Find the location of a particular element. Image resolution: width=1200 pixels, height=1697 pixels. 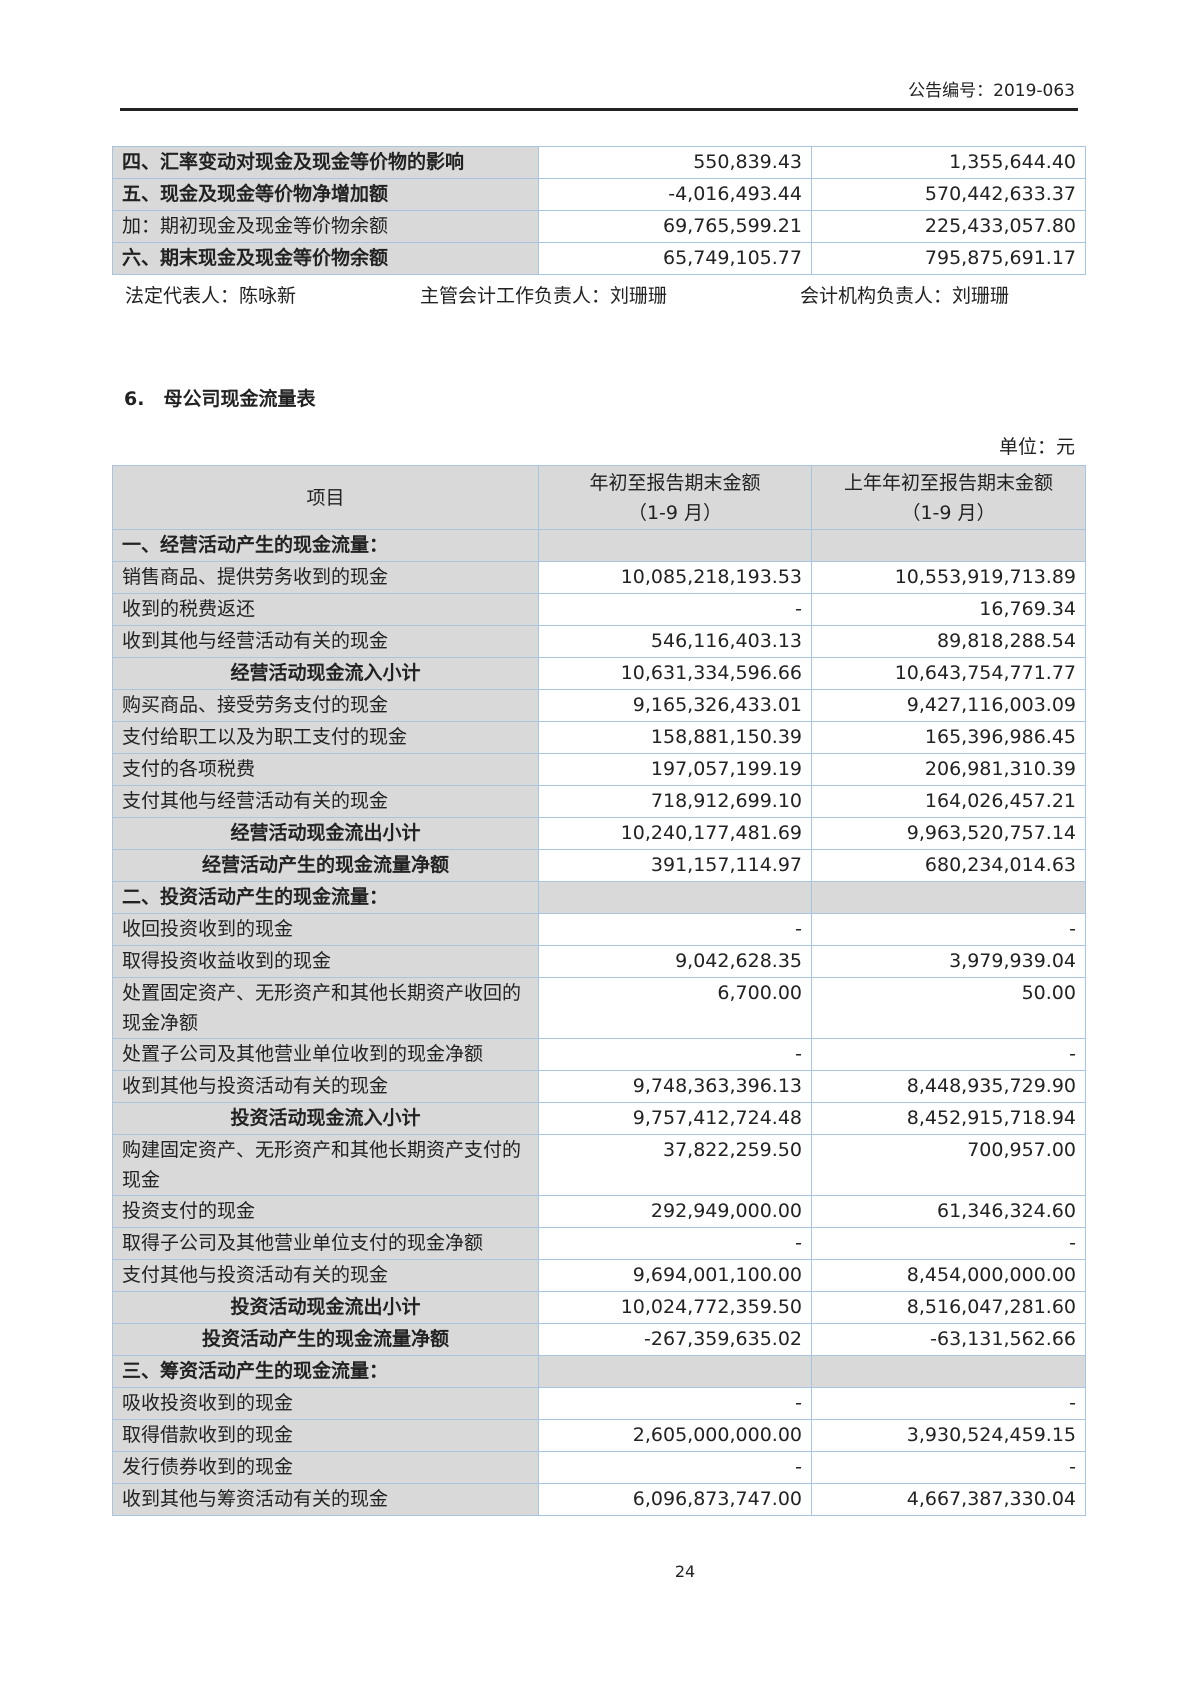

current-value: 10,024,772,359.50 is located at coordinates (675, 1307).